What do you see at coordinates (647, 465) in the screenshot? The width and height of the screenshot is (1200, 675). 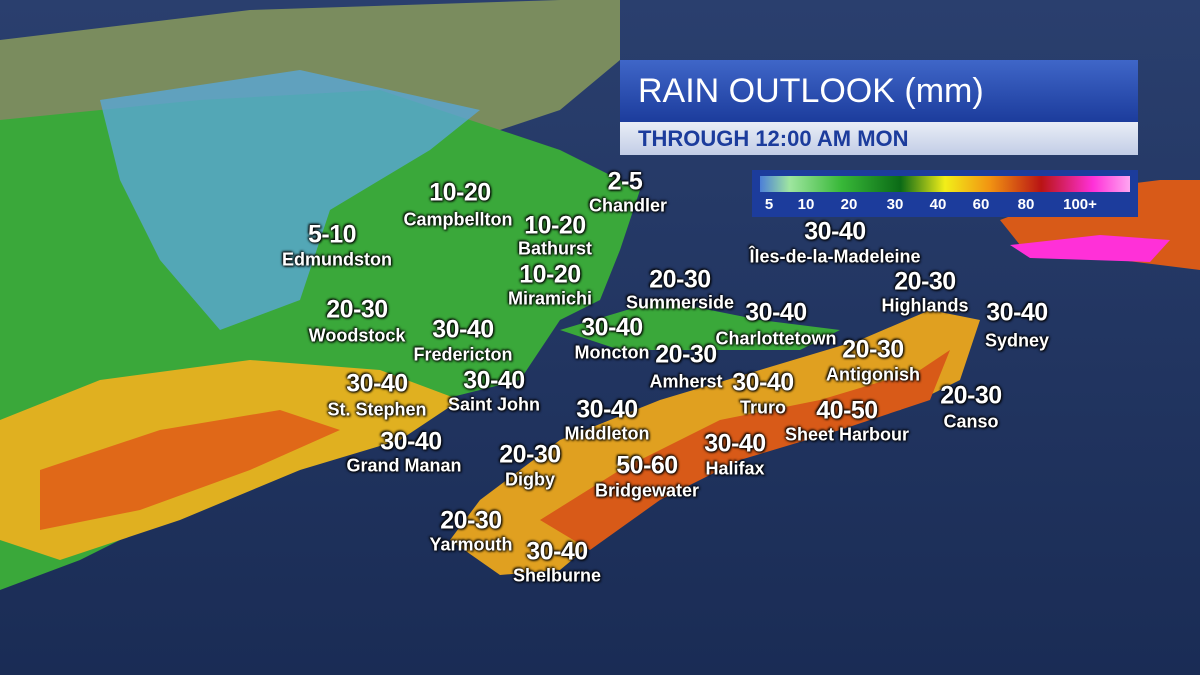 I see `rain-amount: 50-60` at bounding box center [647, 465].